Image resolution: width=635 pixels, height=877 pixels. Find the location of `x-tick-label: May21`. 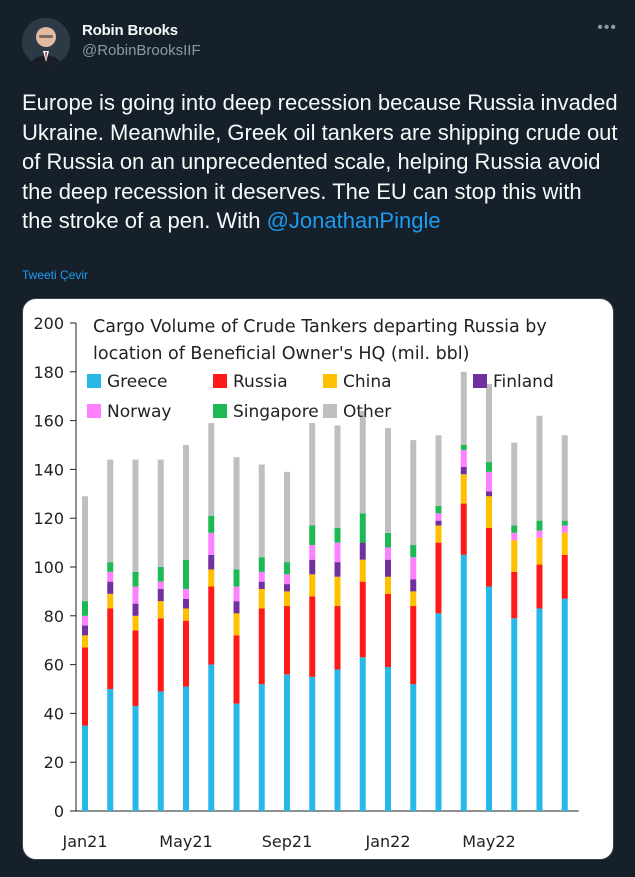

x-tick-label: May21 is located at coordinates (185, 841).